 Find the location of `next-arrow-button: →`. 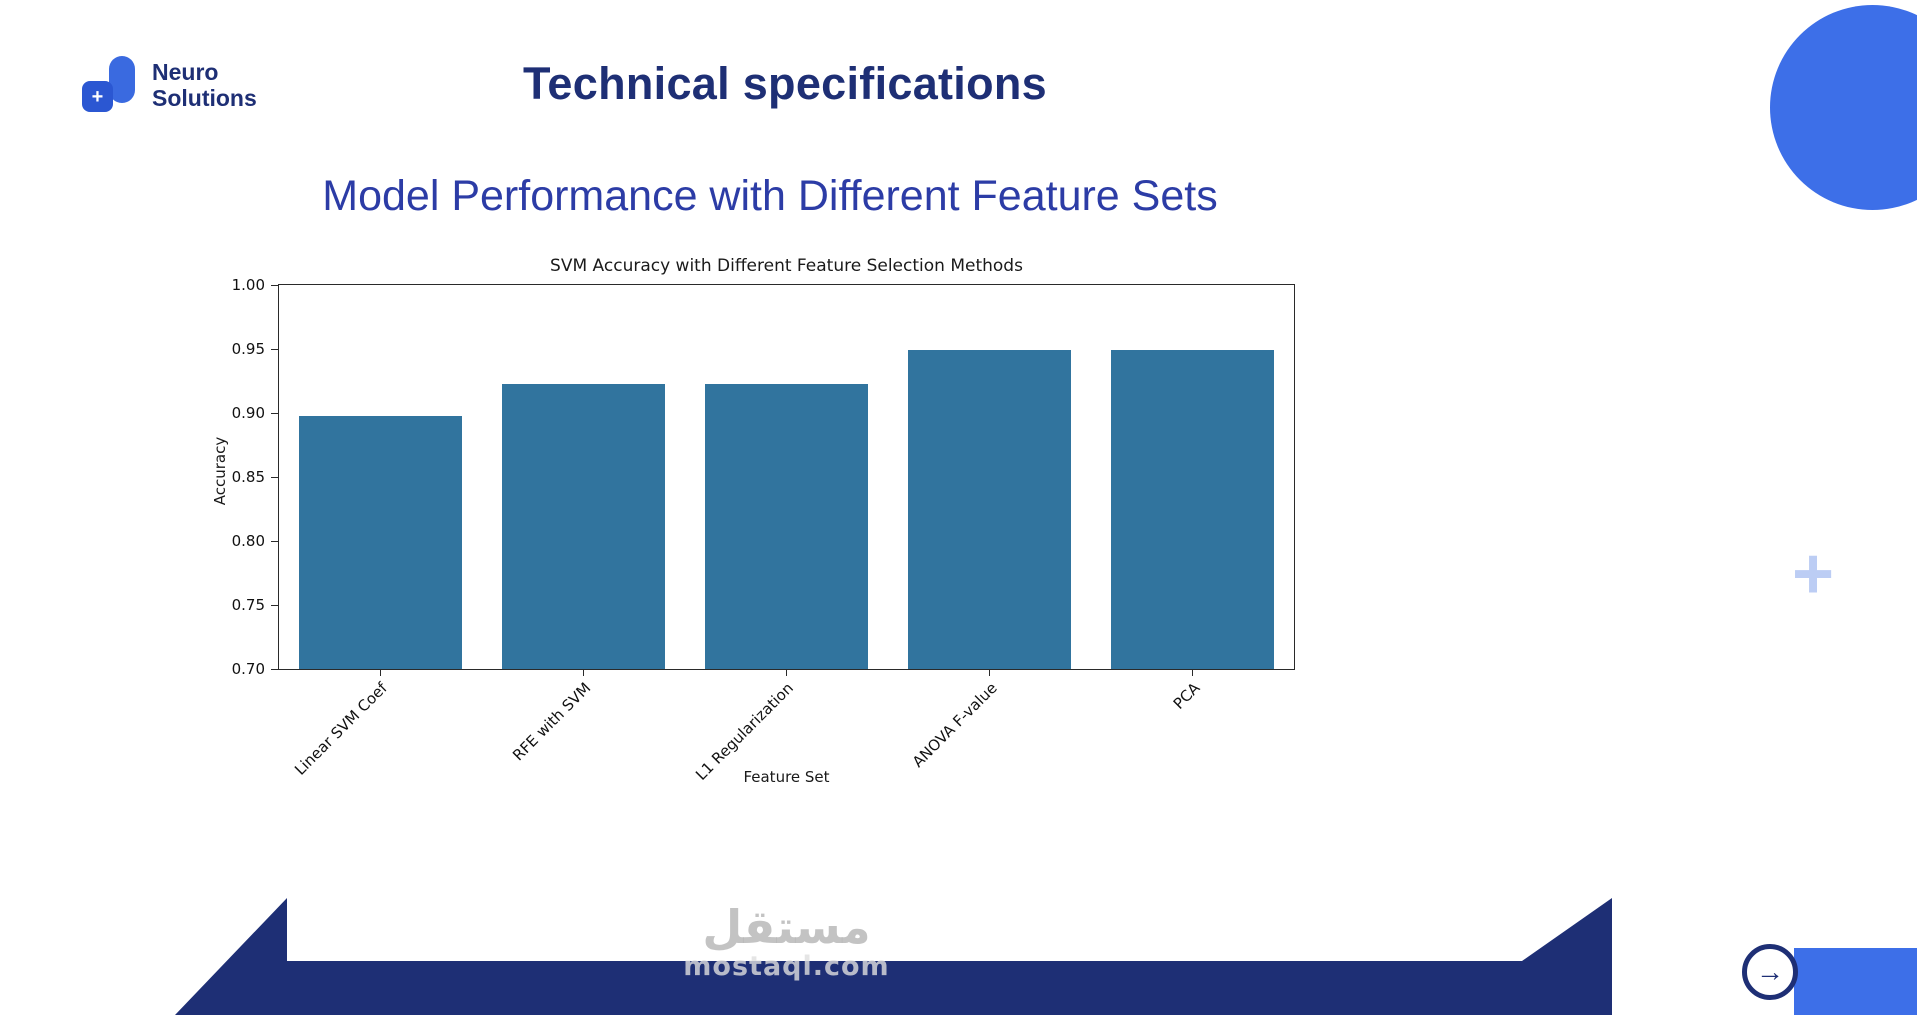

next-arrow-button: → is located at coordinates (1770, 972).